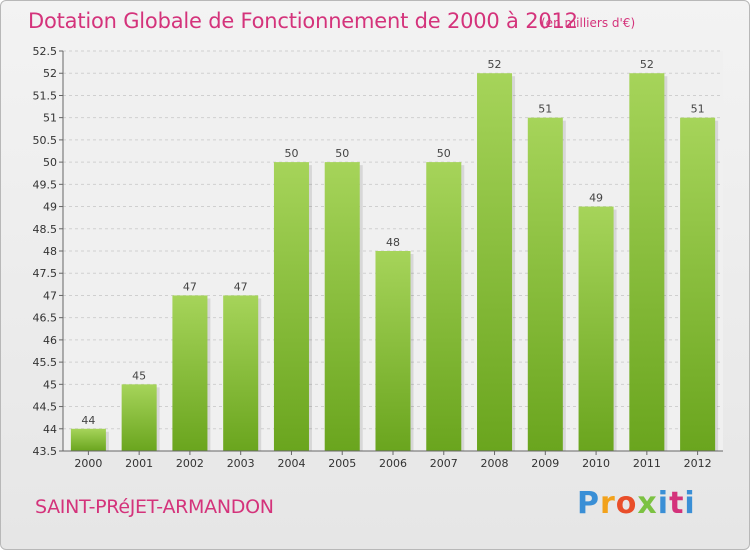  Describe the element at coordinates (342, 463) in the screenshot. I see `x-tick-label: 2005` at that location.